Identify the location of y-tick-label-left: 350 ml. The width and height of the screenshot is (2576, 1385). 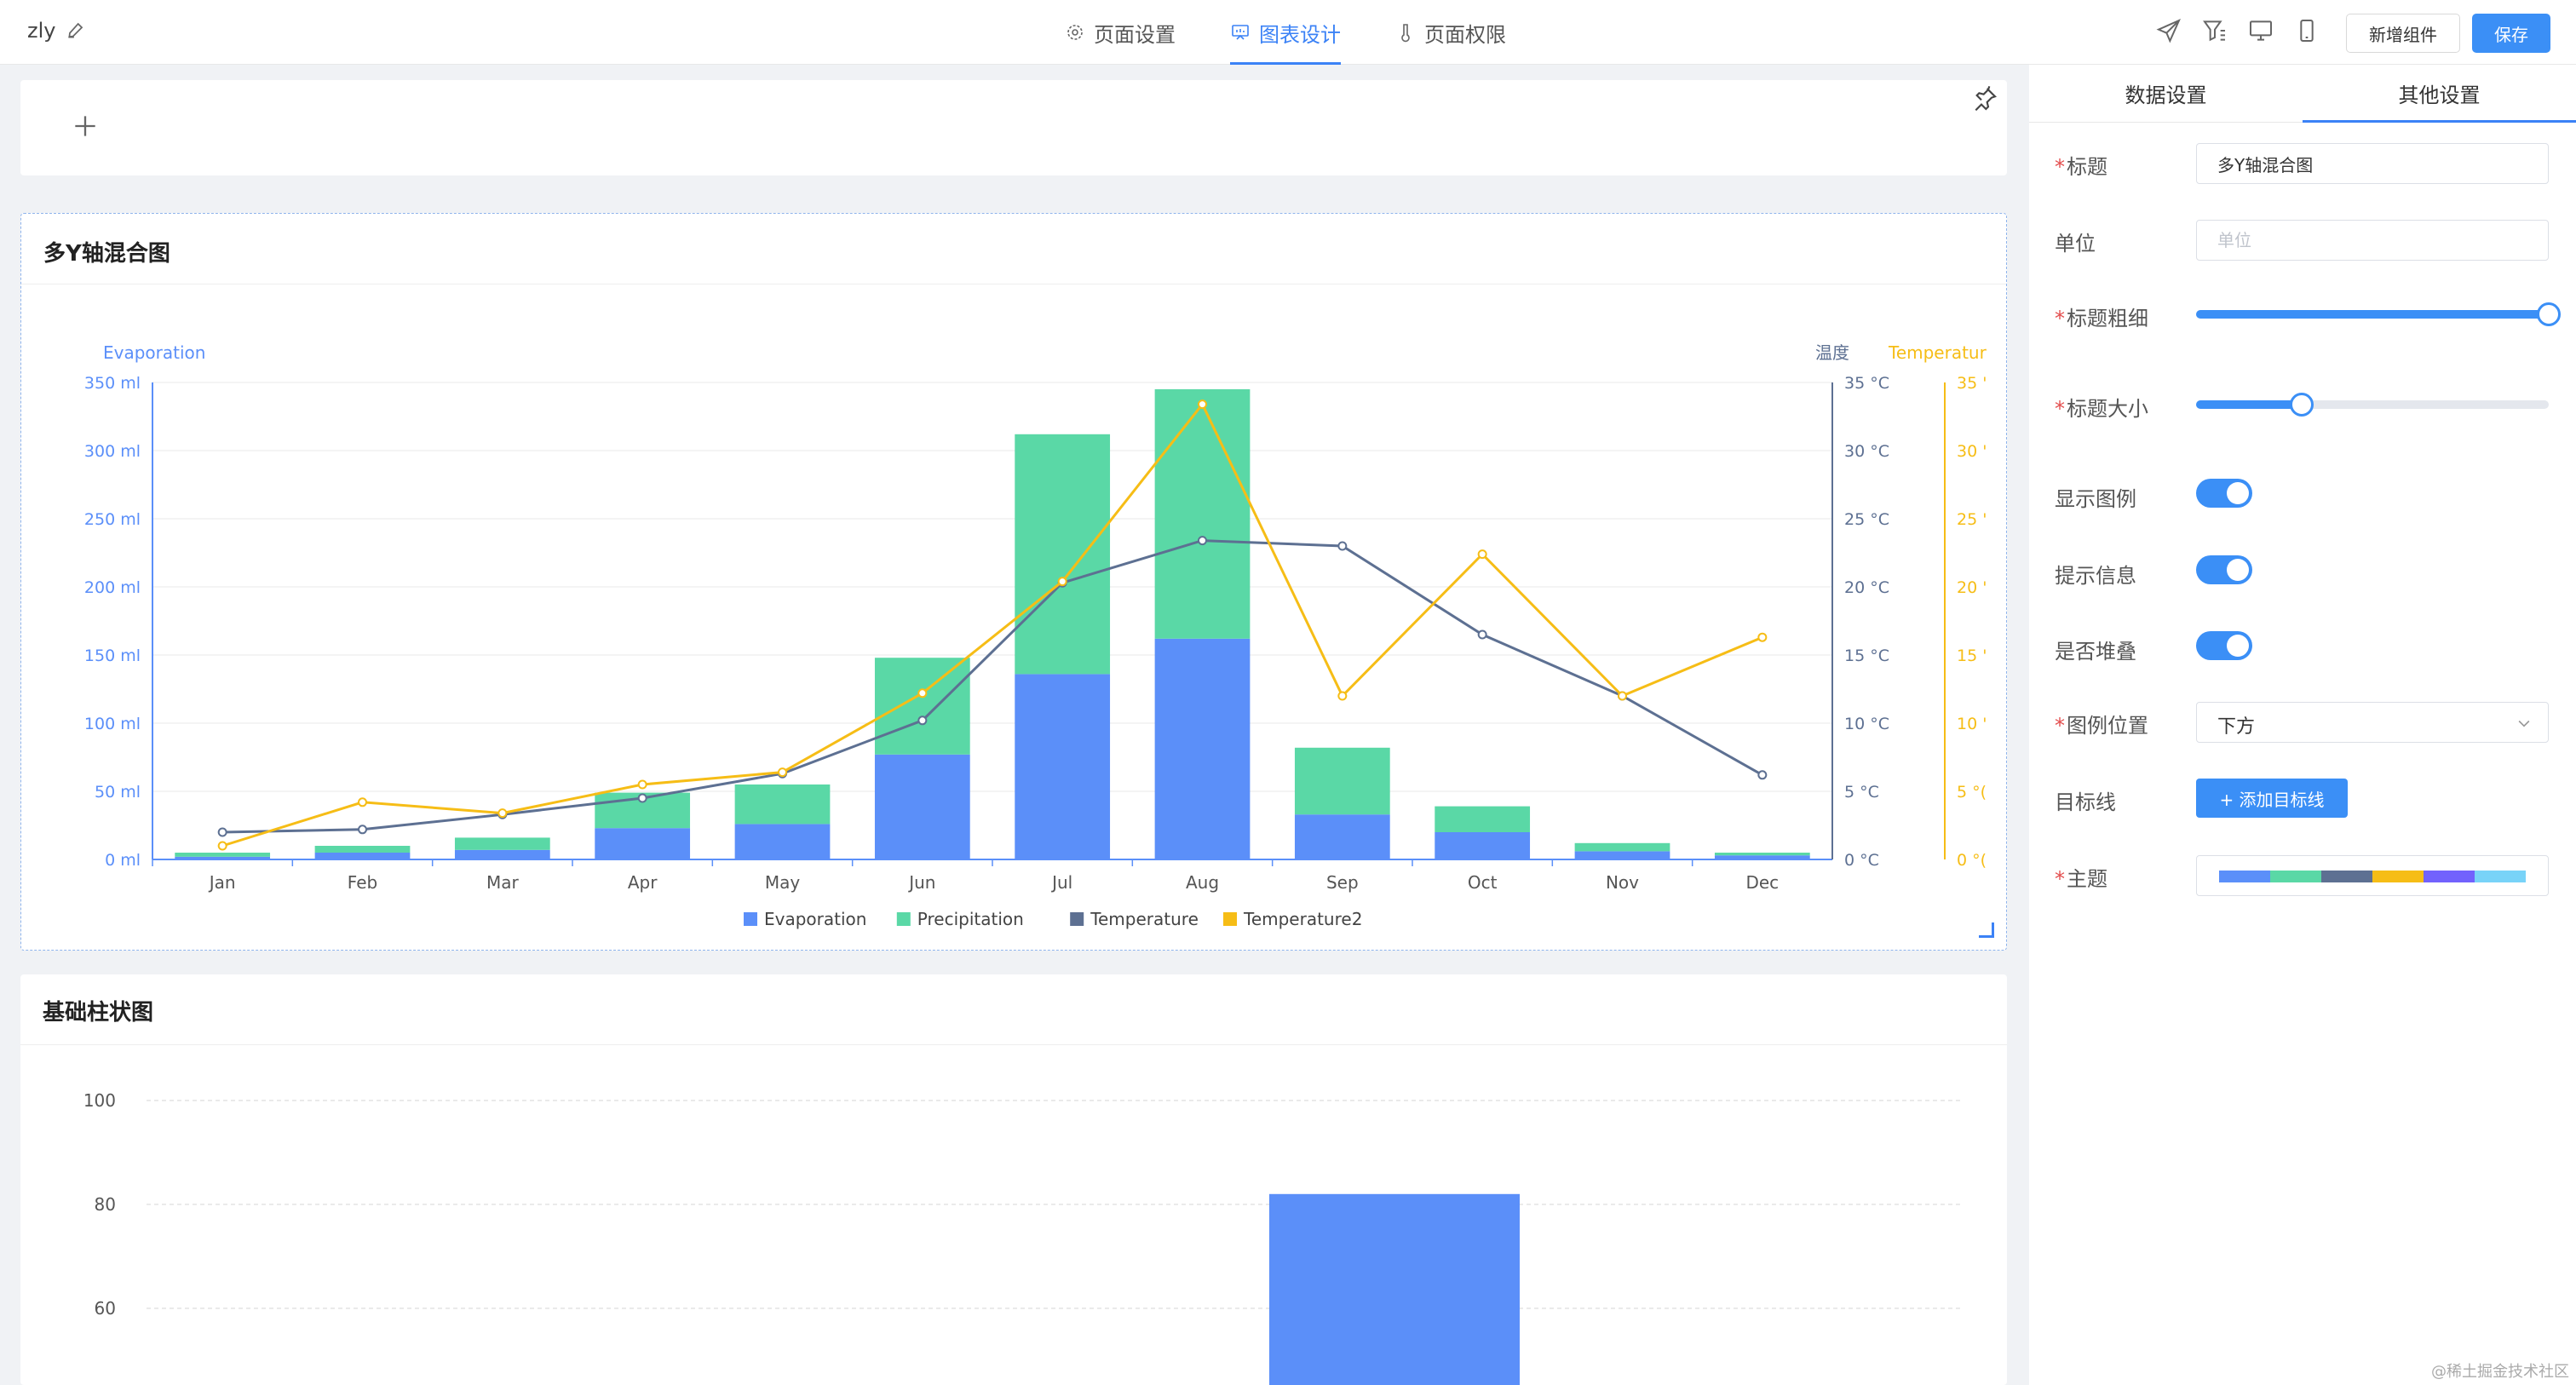
(113, 383).